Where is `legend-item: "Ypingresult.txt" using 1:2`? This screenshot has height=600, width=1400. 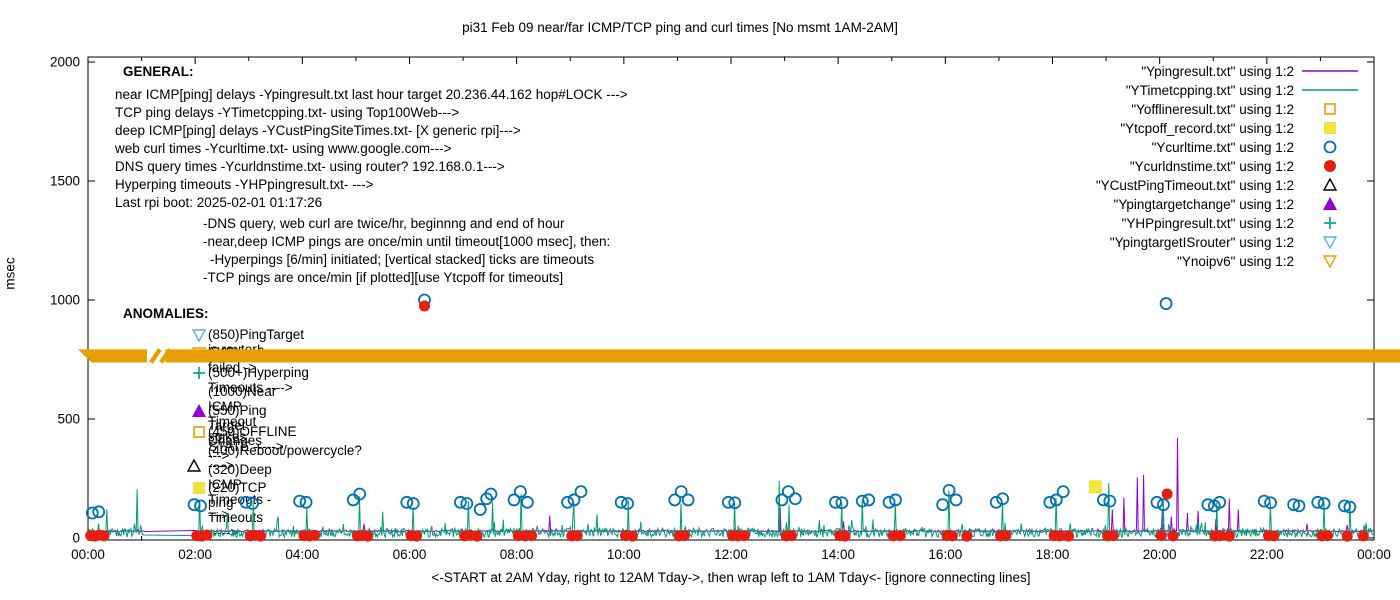
legend-item: "Ypingresult.txt" using 1:2 is located at coordinates (1250, 71).